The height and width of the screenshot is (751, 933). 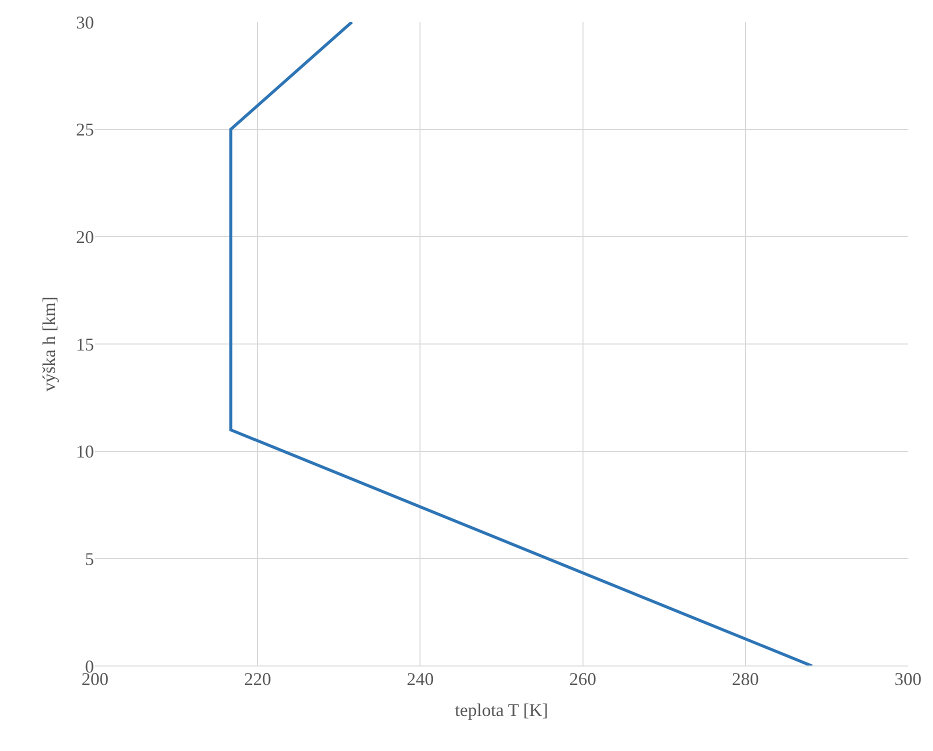 What do you see at coordinates (49, 344) in the screenshot?
I see `y-axis-title: výška h [km]` at bounding box center [49, 344].